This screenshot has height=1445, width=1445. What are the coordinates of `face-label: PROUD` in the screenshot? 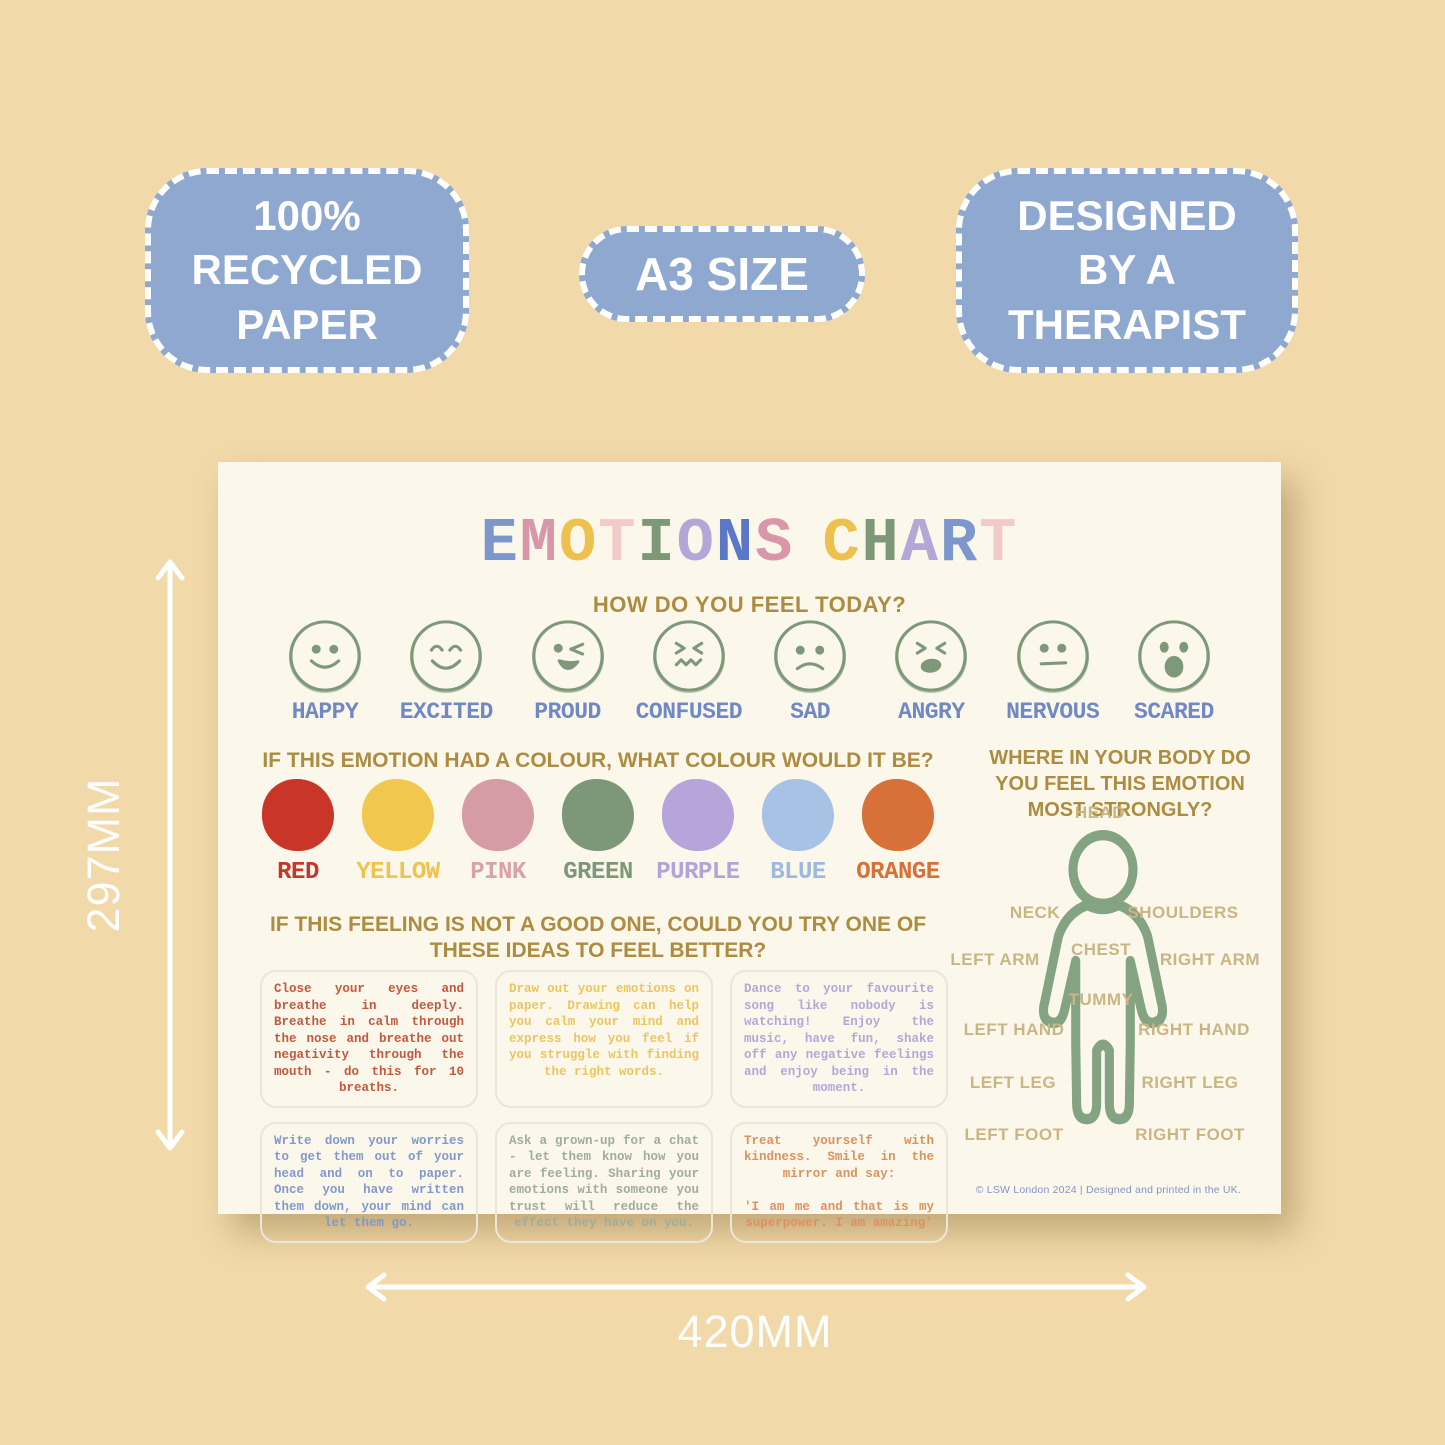 It's located at (567, 712).